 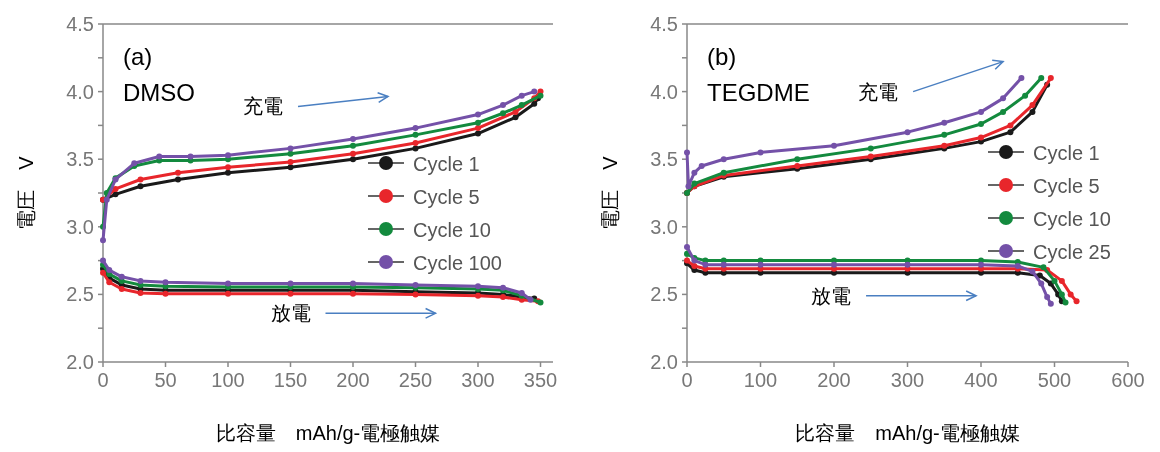 I want to click on text: TEGDME, so click(x=758, y=92).